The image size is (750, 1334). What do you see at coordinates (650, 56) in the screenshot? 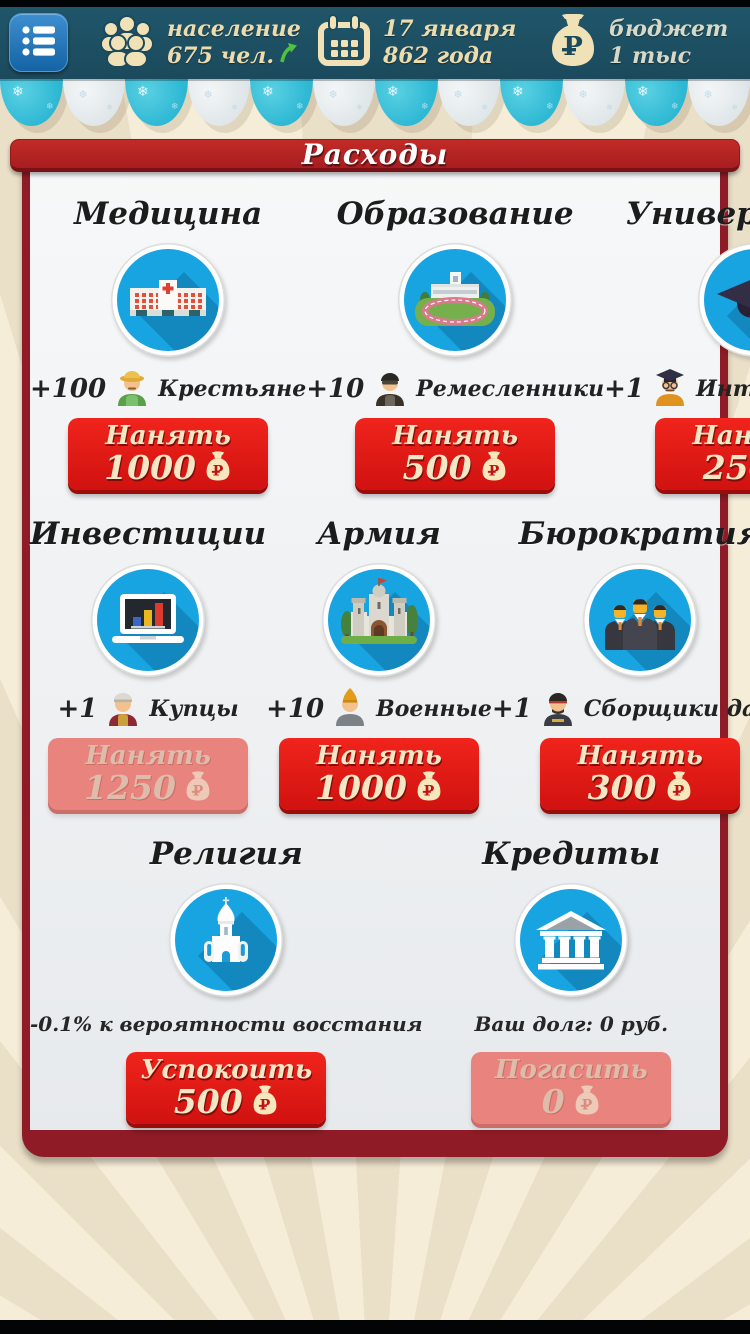
I see `budget-value: 1 тыс` at bounding box center [650, 56].